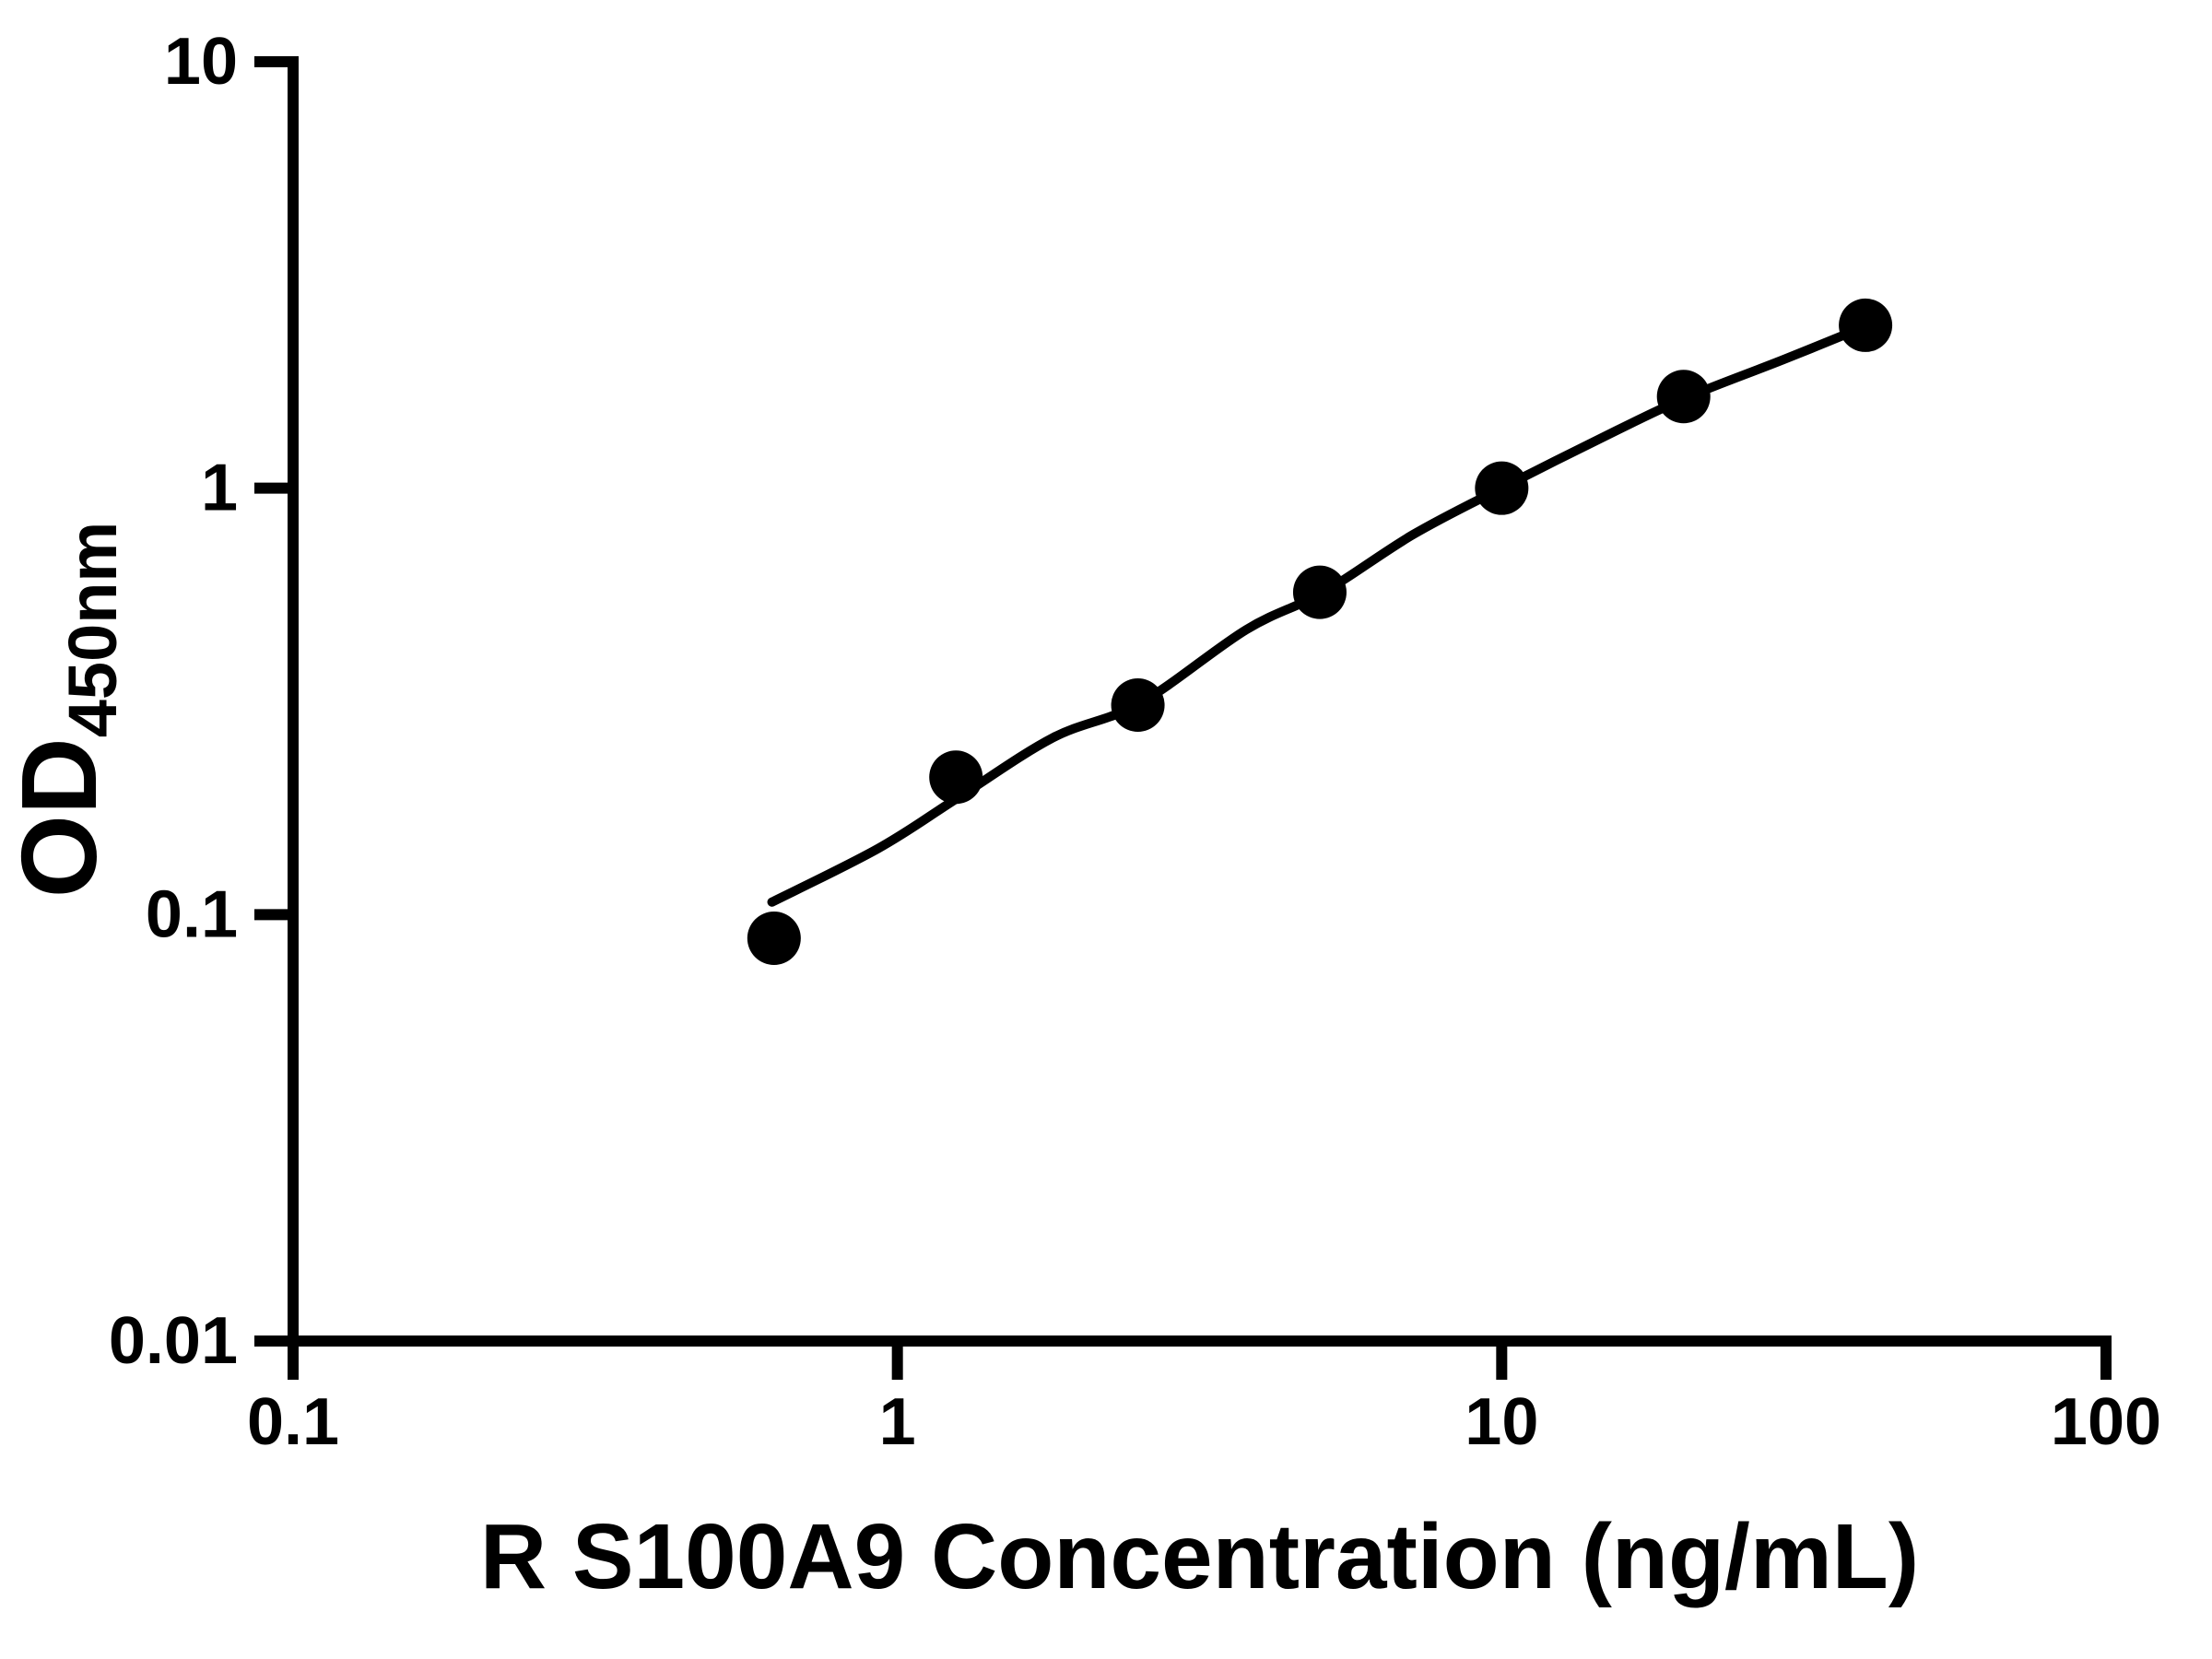 The image size is (2212, 1659). I want to click on y-tick-label: 10, so click(201, 62).